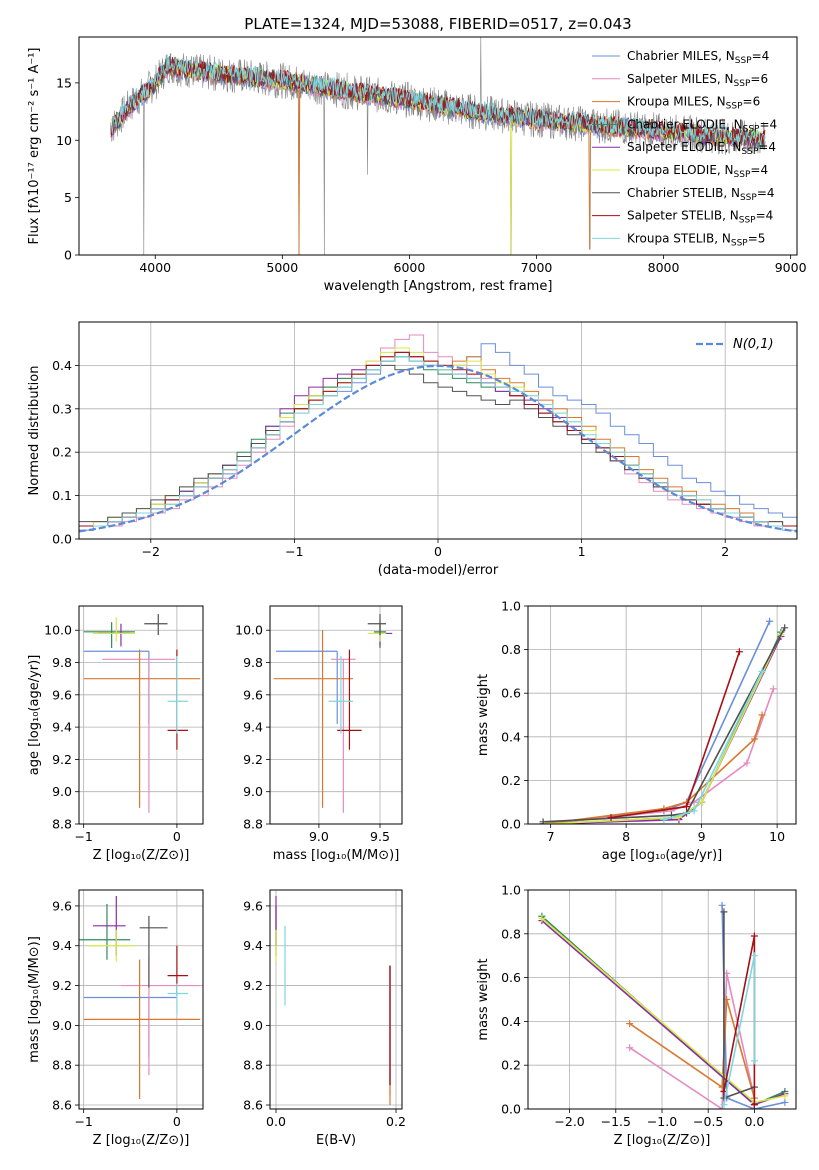 The width and height of the screenshot is (819, 1170). Describe the element at coordinates (68, 255) in the screenshot. I see `spectrum-ytick-label: 0` at that location.